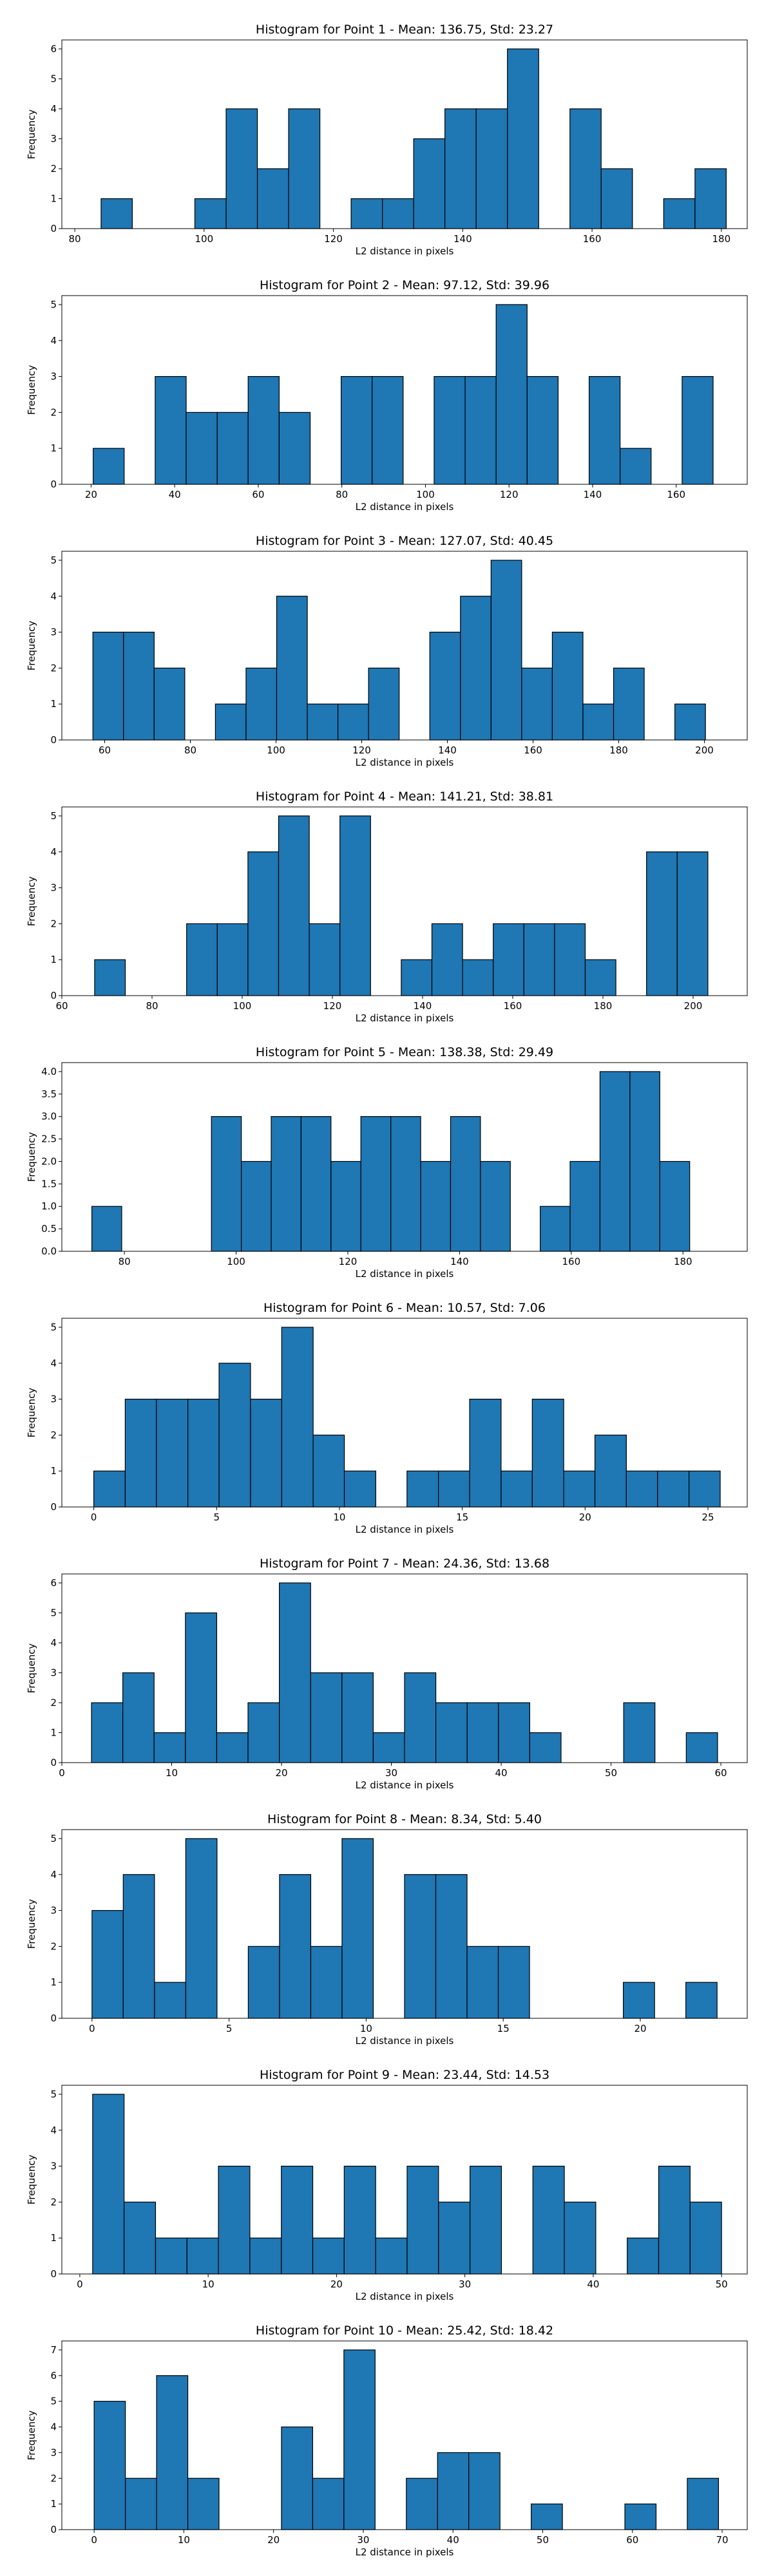 Image resolution: width=773 pixels, height=2576 pixels. I want to click on chart-10-x-tick-label: 20, so click(273, 2540).